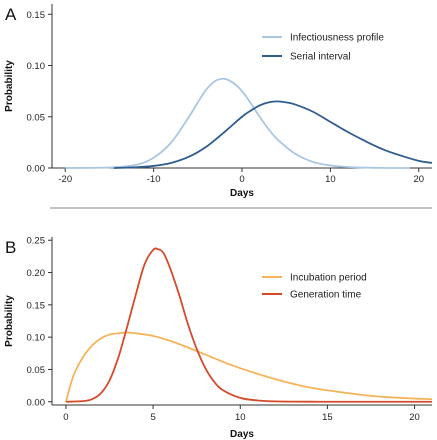  What do you see at coordinates (36, 241) in the screenshot?
I see `y-tick-label: 0.25` at bounding box center [36, 241].